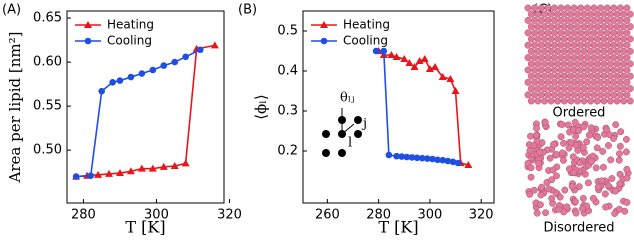  I want to click on legend-label: Heating, so click(130, 25).